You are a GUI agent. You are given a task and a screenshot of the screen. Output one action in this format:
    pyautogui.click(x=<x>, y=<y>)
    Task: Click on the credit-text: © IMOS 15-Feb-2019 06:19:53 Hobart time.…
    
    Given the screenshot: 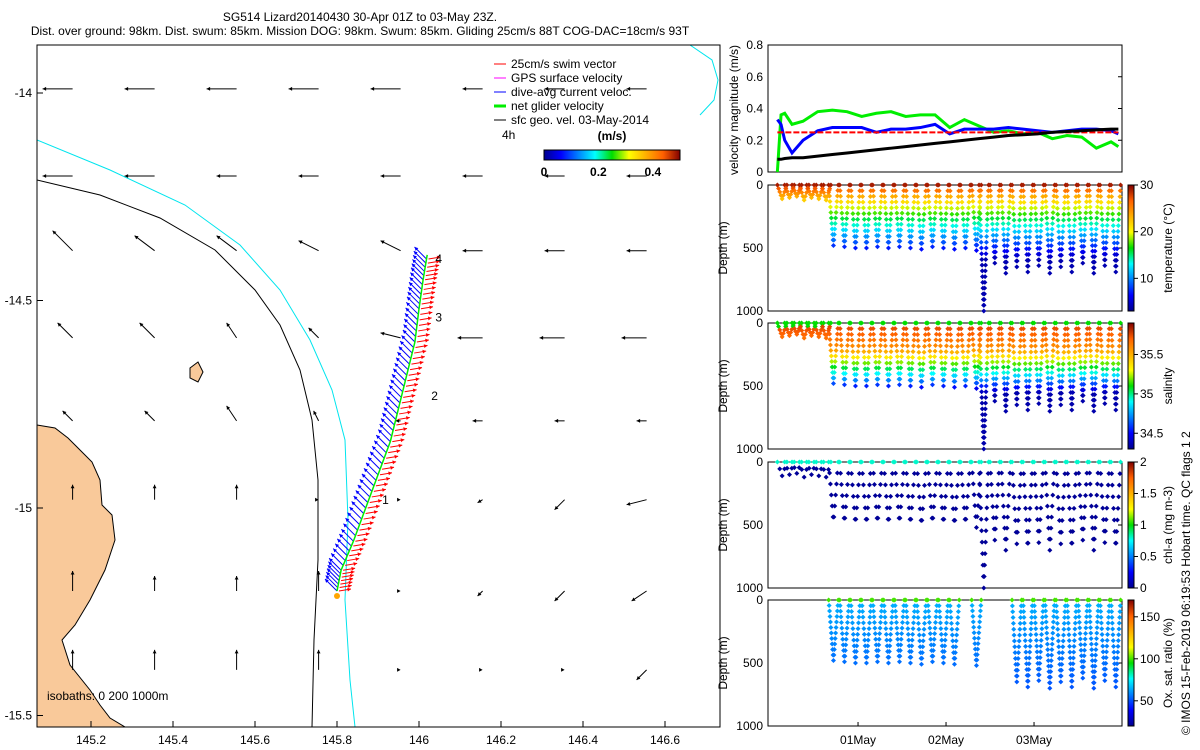 What is the action you would take?
    pyautogui.click(x=1186, y=583)
    